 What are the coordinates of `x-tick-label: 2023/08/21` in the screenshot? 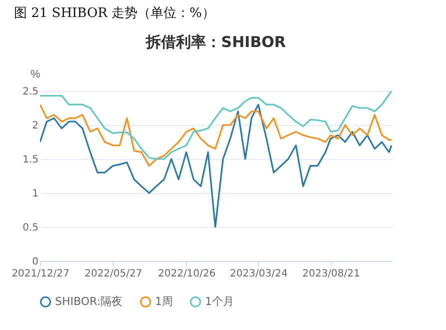 It's located at (331, 274).